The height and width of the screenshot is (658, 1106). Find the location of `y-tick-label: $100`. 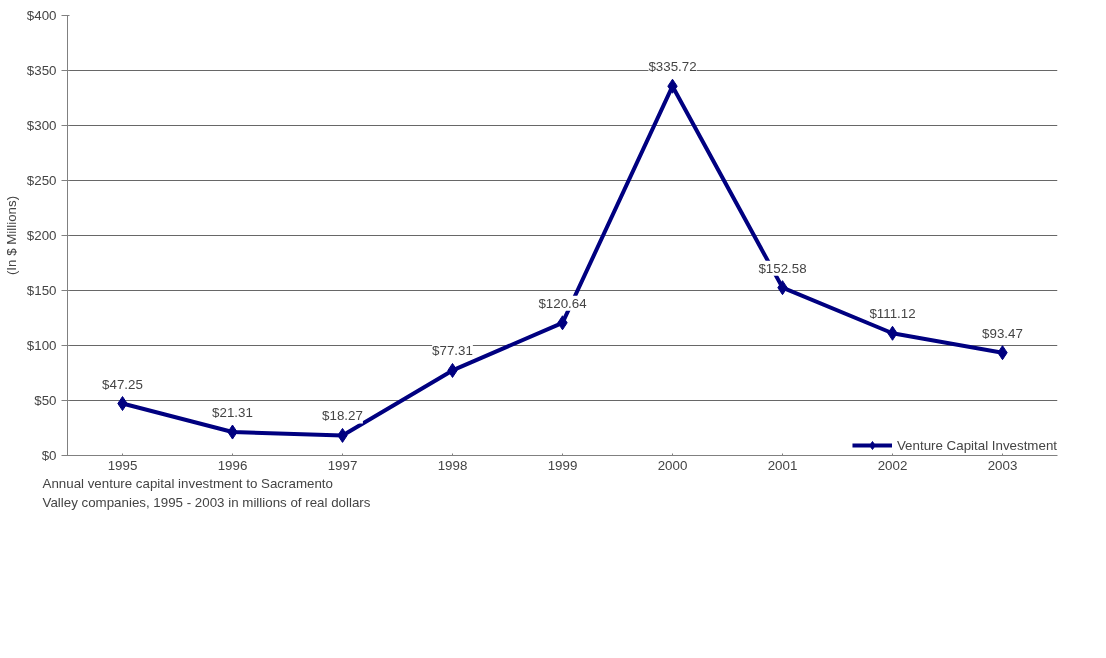

y-tick-label: $100 is located at coordinates (41, 345).